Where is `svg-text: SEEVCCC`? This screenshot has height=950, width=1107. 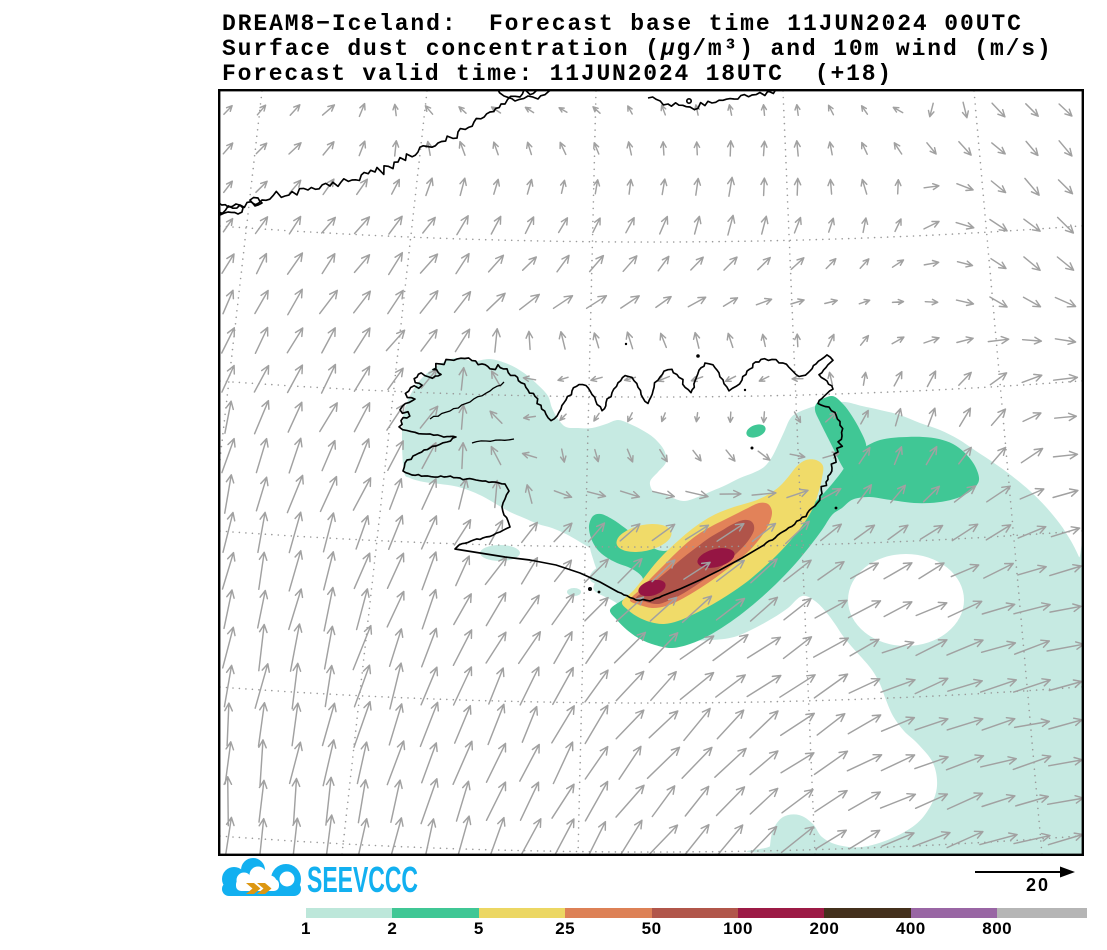 svg-text: SEEVCCC is located at coordinates (362, 879).